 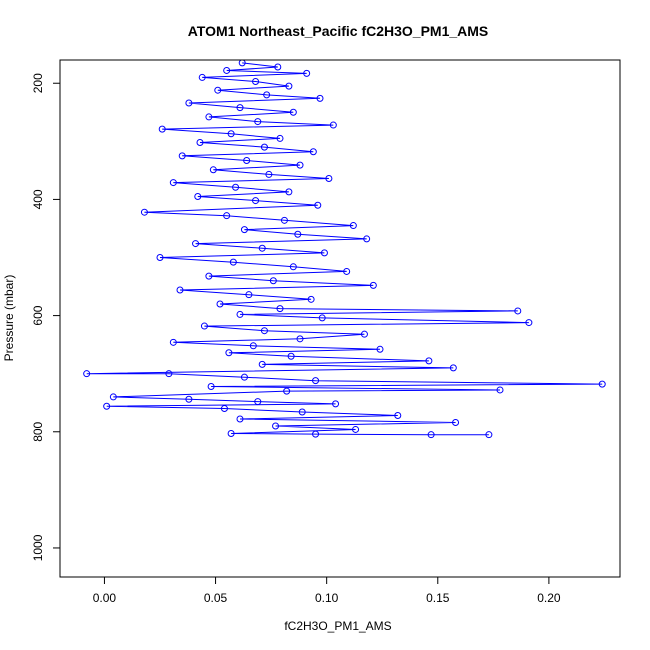 What do you see at coordinates (9, 318) in the screenshot?
I see `y-axis-label: Pressure (mbar)` at bounding box center [9, 318].